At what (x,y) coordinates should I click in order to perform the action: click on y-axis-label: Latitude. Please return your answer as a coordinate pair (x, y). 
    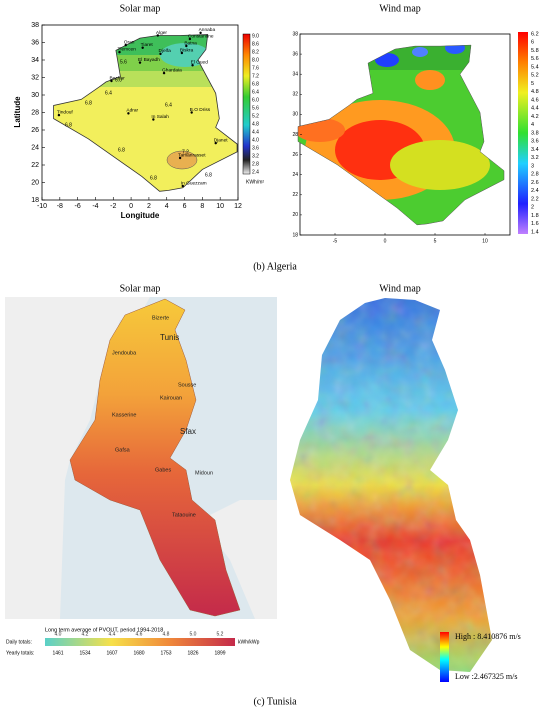
    Looking at the image, I should click on (17, 112).